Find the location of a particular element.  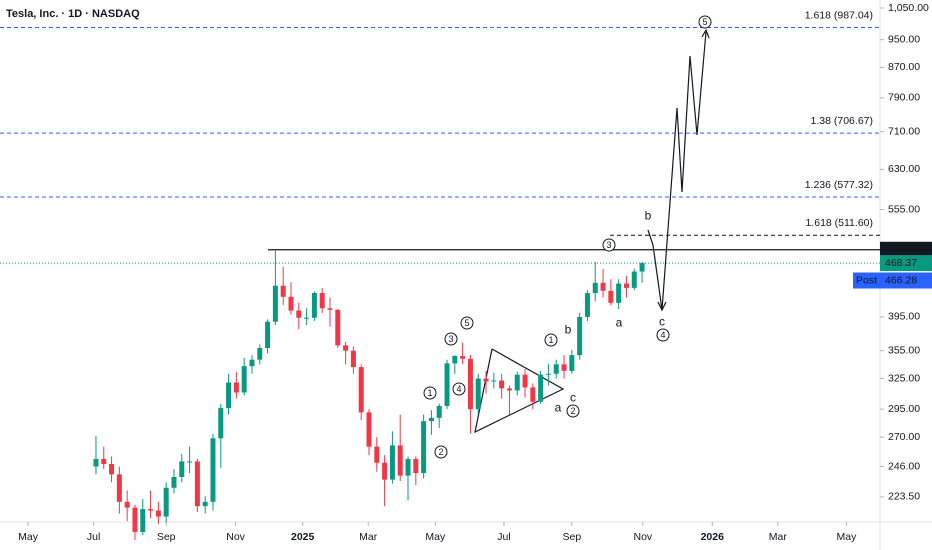

fib-label: 1.618 (987.04) is located at coordinates (839, 15).